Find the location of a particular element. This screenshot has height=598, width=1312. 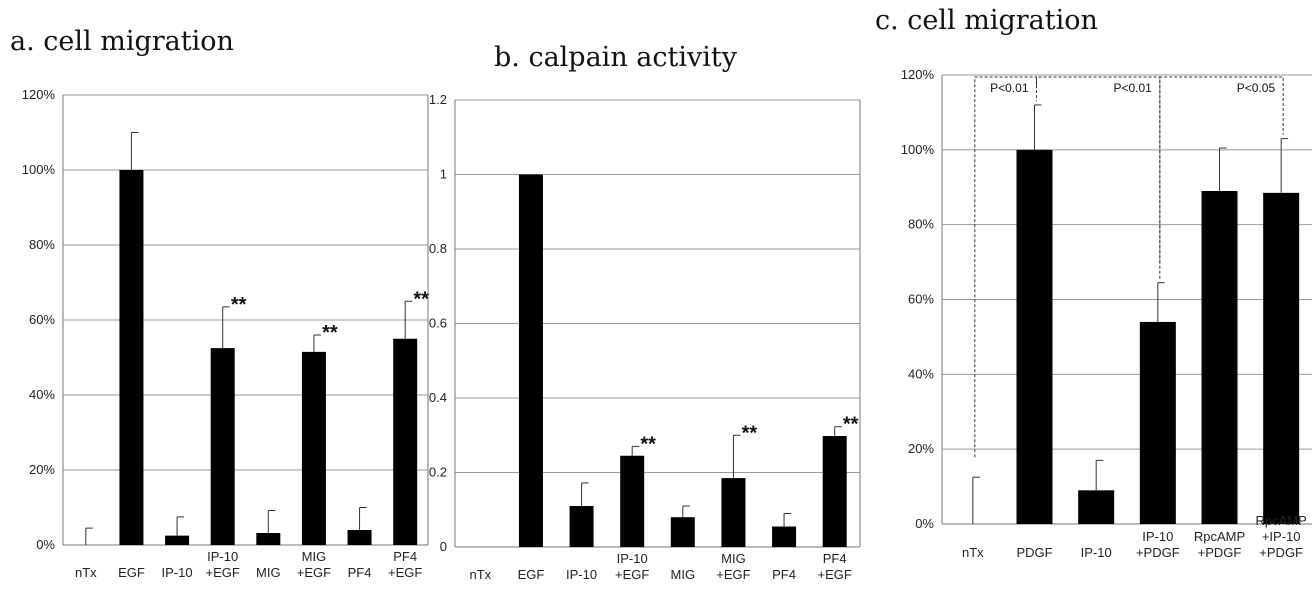

panel-c-title: c. cell migration is located at coordinates (986, 20).